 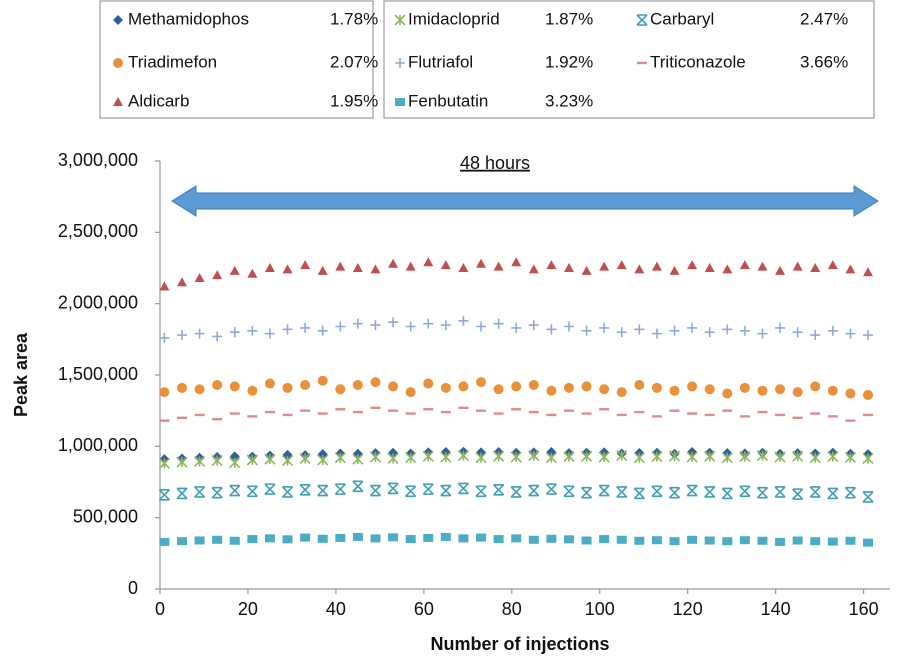 I want to click on legend-label: Triticonazole, so click(x=698, y=61).